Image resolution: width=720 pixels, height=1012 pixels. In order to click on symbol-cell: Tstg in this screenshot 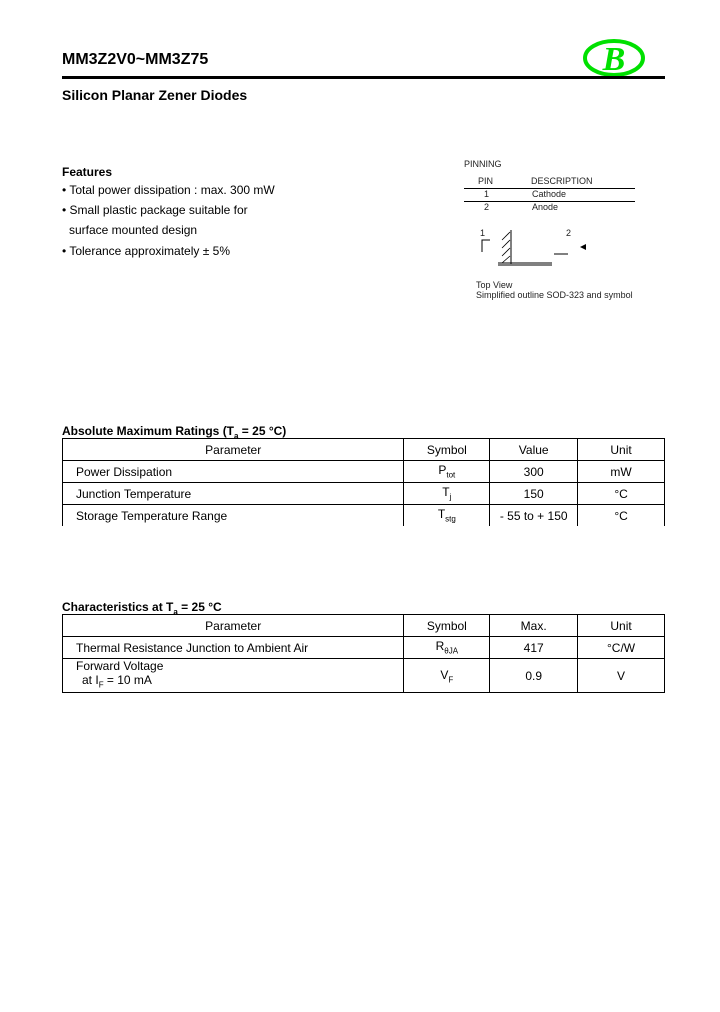, I will do `click(447, 515)`.